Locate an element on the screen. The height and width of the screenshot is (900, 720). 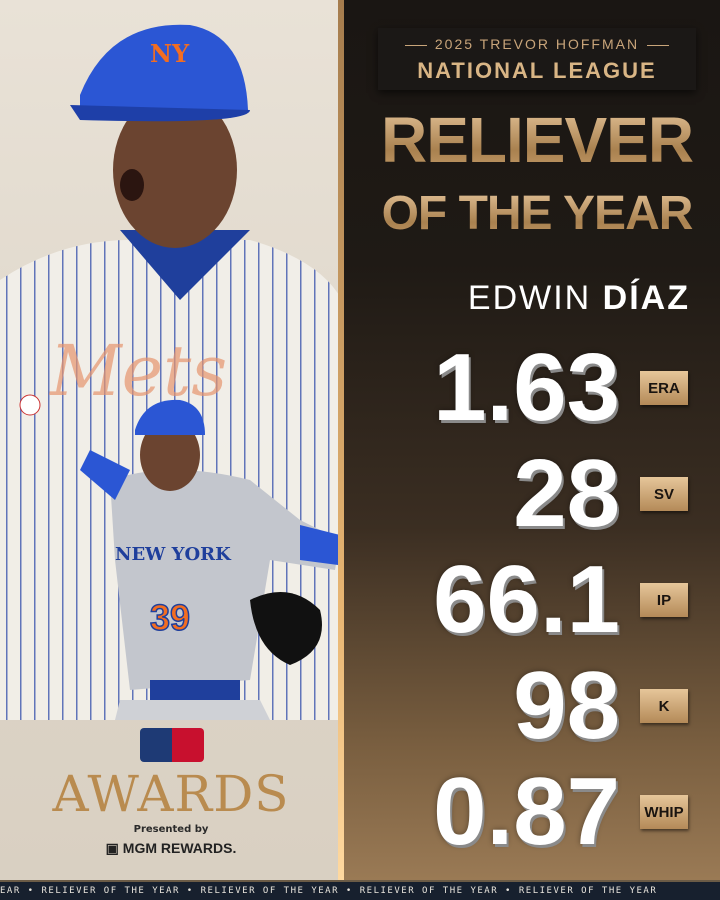
jersey-number: 39 is located at coordinates (170, 617).